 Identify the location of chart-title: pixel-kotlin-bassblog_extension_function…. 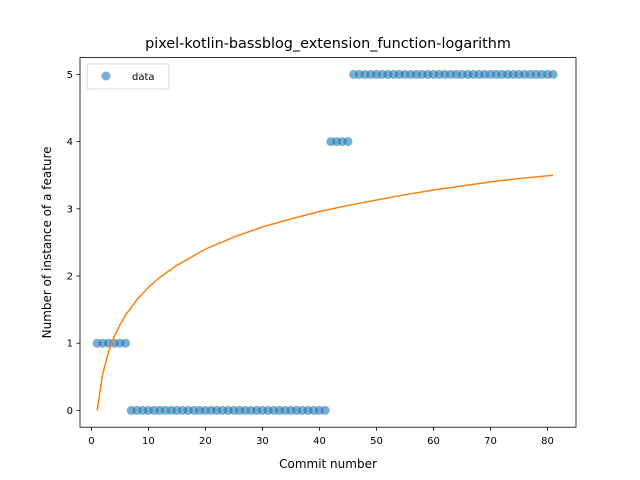
(328, 44).